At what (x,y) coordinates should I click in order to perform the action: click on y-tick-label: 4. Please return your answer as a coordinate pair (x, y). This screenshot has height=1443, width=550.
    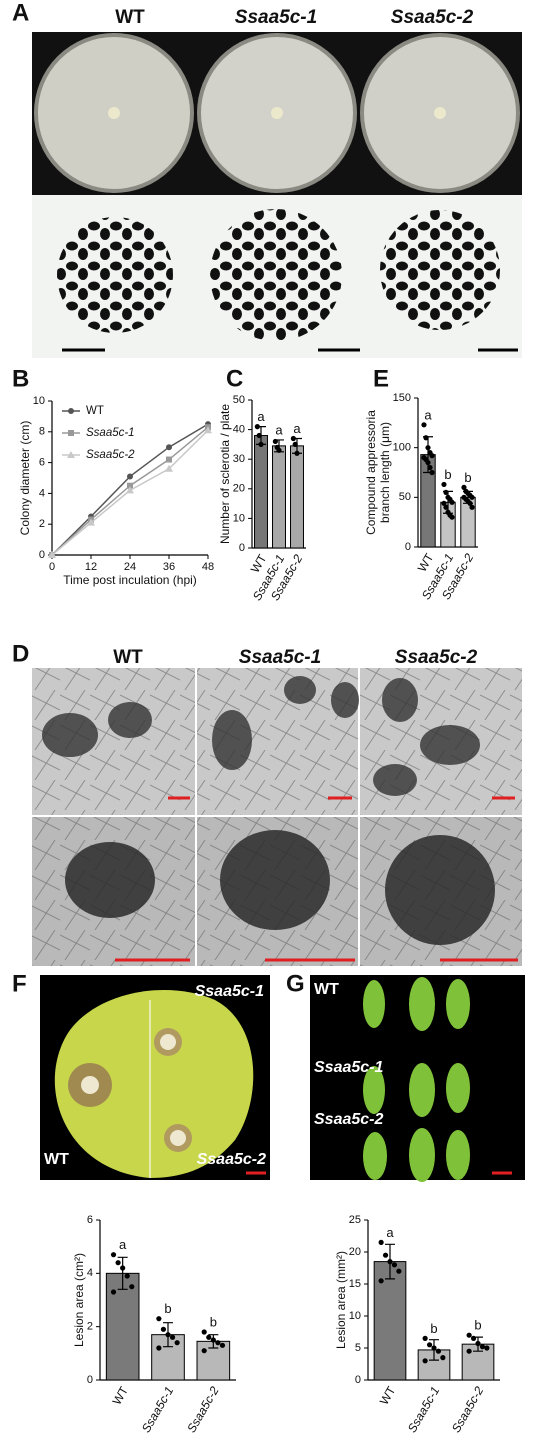
    Looking at the image, I should click on (90, 1273).